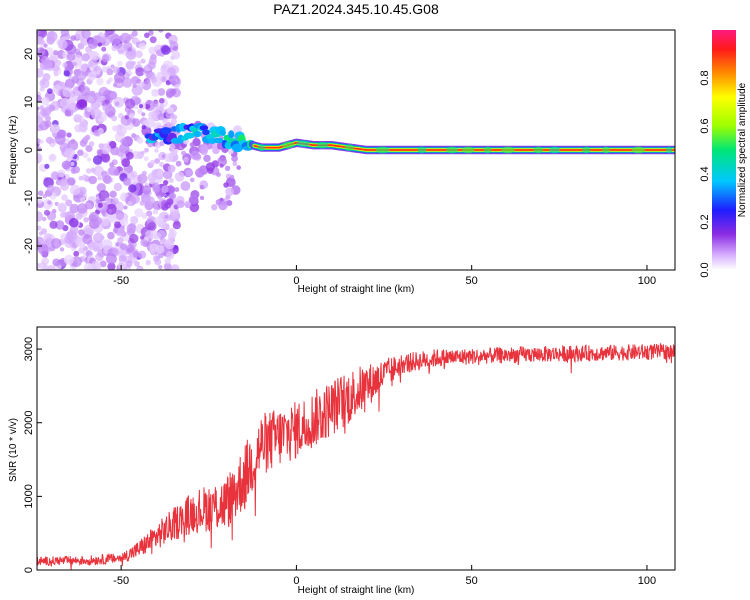 This screenshot has width=750, height=600. Describe the element at coordinates (705, 173) in the screenshot. I see `colorbar-tick-label: 0.4` at that location.